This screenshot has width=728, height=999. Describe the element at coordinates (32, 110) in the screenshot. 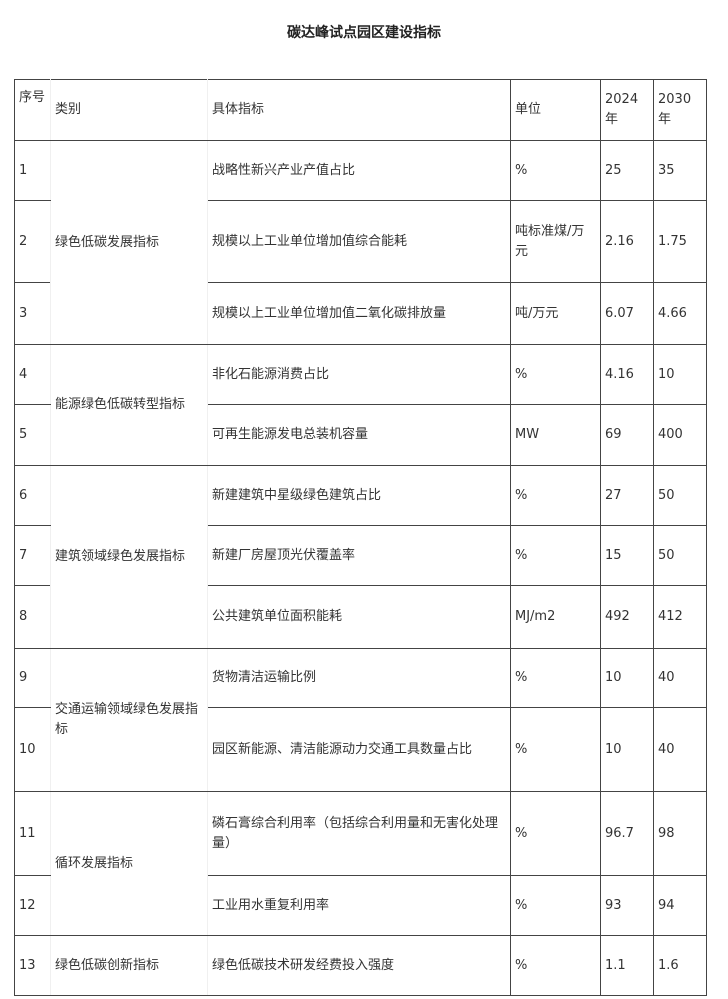

I see `header-seq: 序号` at that location.